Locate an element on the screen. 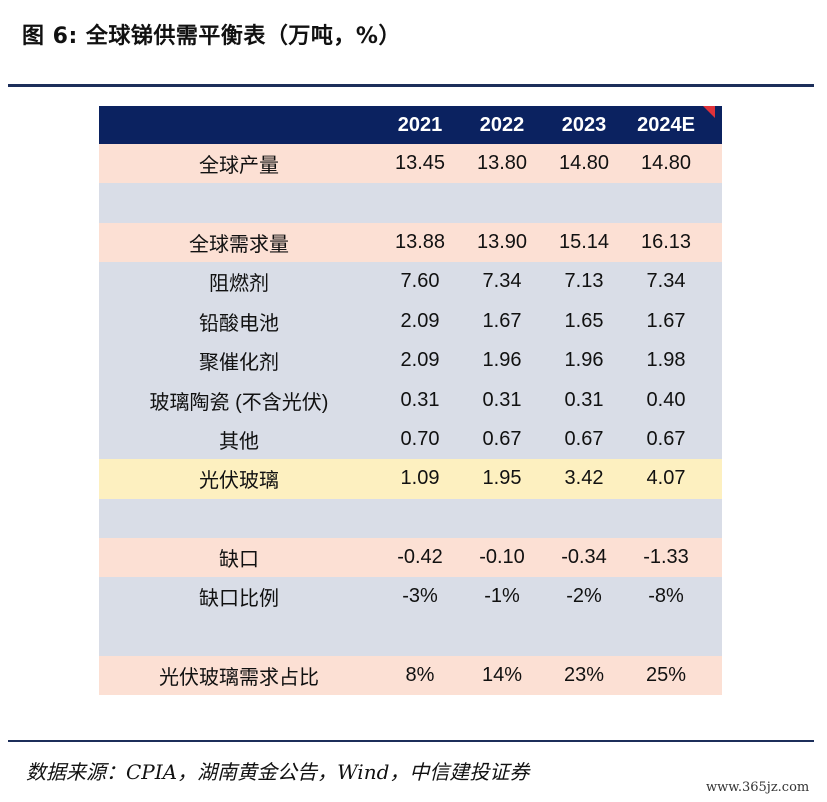 The width and height of the screenshot is (827, 802). table-row: 阻燃剂 7.60 7.34 7.13 7.34 is located at coordinates (410, 282).